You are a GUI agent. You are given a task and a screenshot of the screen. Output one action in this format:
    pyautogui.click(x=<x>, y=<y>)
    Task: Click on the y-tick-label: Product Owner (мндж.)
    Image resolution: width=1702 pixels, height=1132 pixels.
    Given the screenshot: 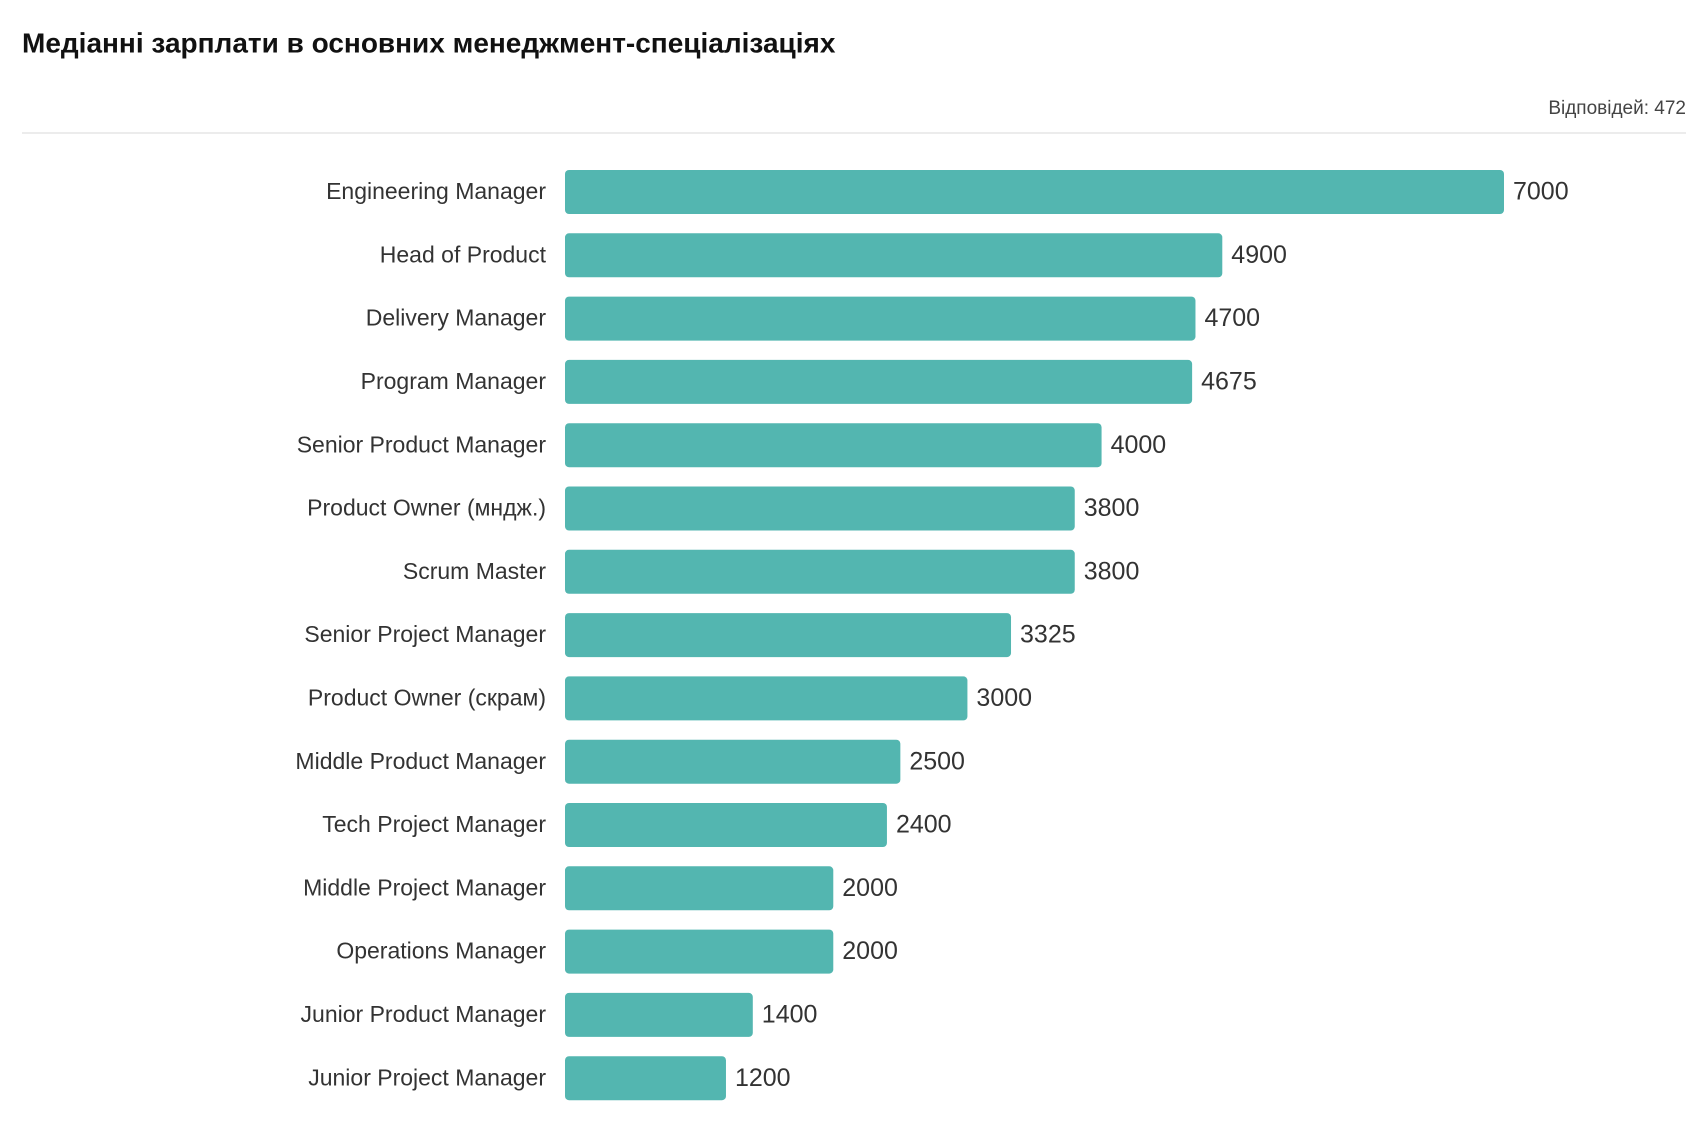 What is the action you would take?
    pyautogui.click(x=426, y=508)
    